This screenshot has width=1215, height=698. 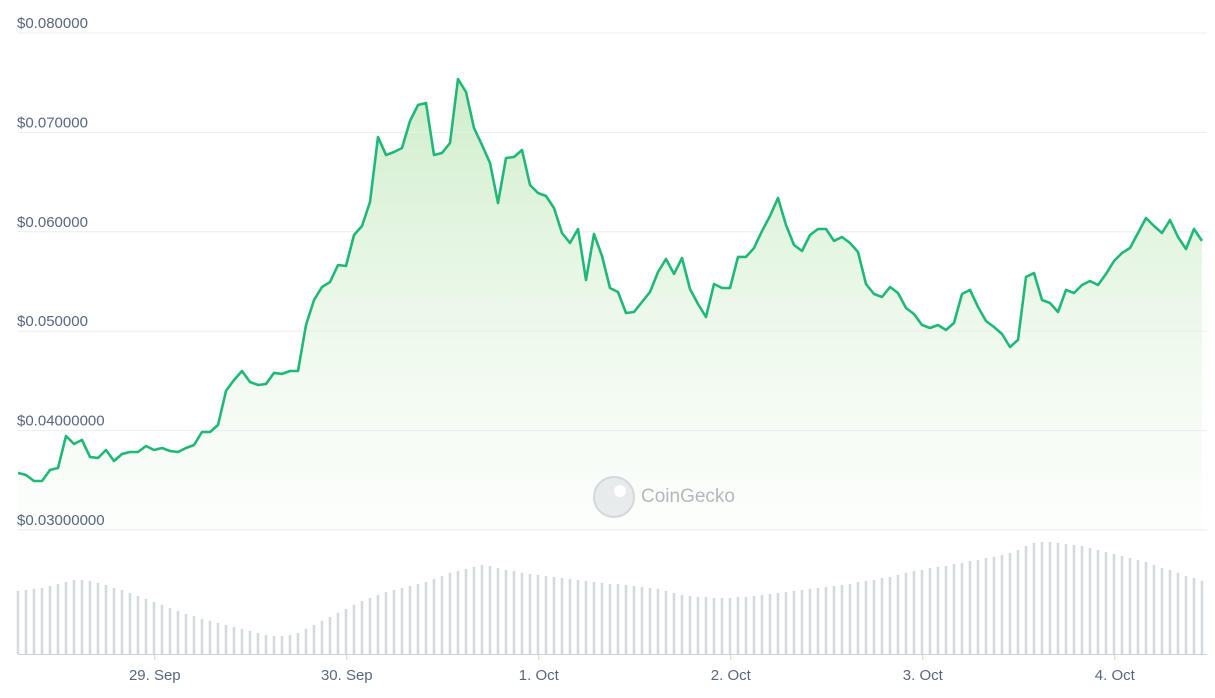 What do you see at coordinates (620, 491) in the screenshot?
I see `watermark-eye` at bounding box center [620, 491].